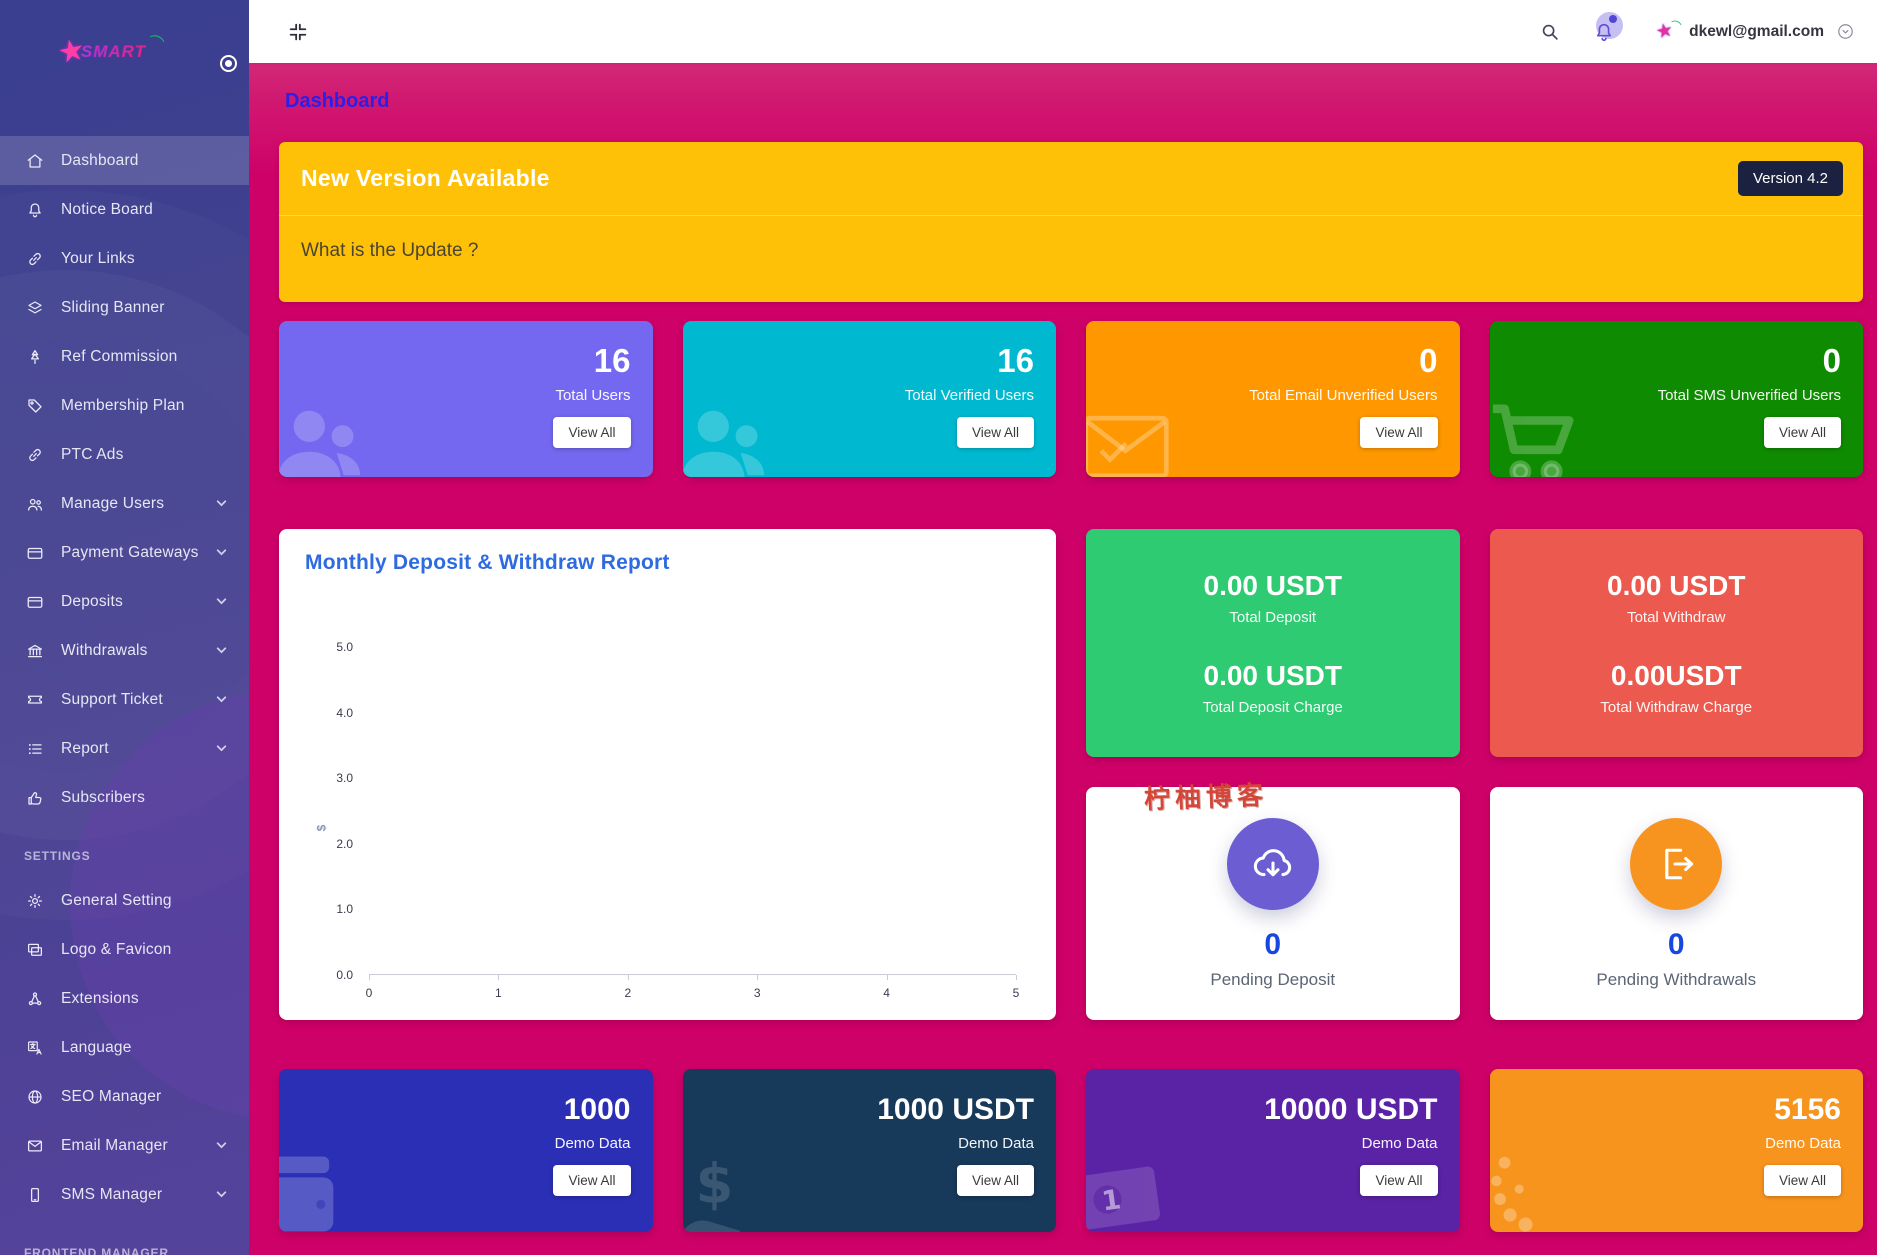 The width and height of the screenshot is (1877, 1255). I want to click on watermark-text: 柠柚博客, so click(1206, 797).